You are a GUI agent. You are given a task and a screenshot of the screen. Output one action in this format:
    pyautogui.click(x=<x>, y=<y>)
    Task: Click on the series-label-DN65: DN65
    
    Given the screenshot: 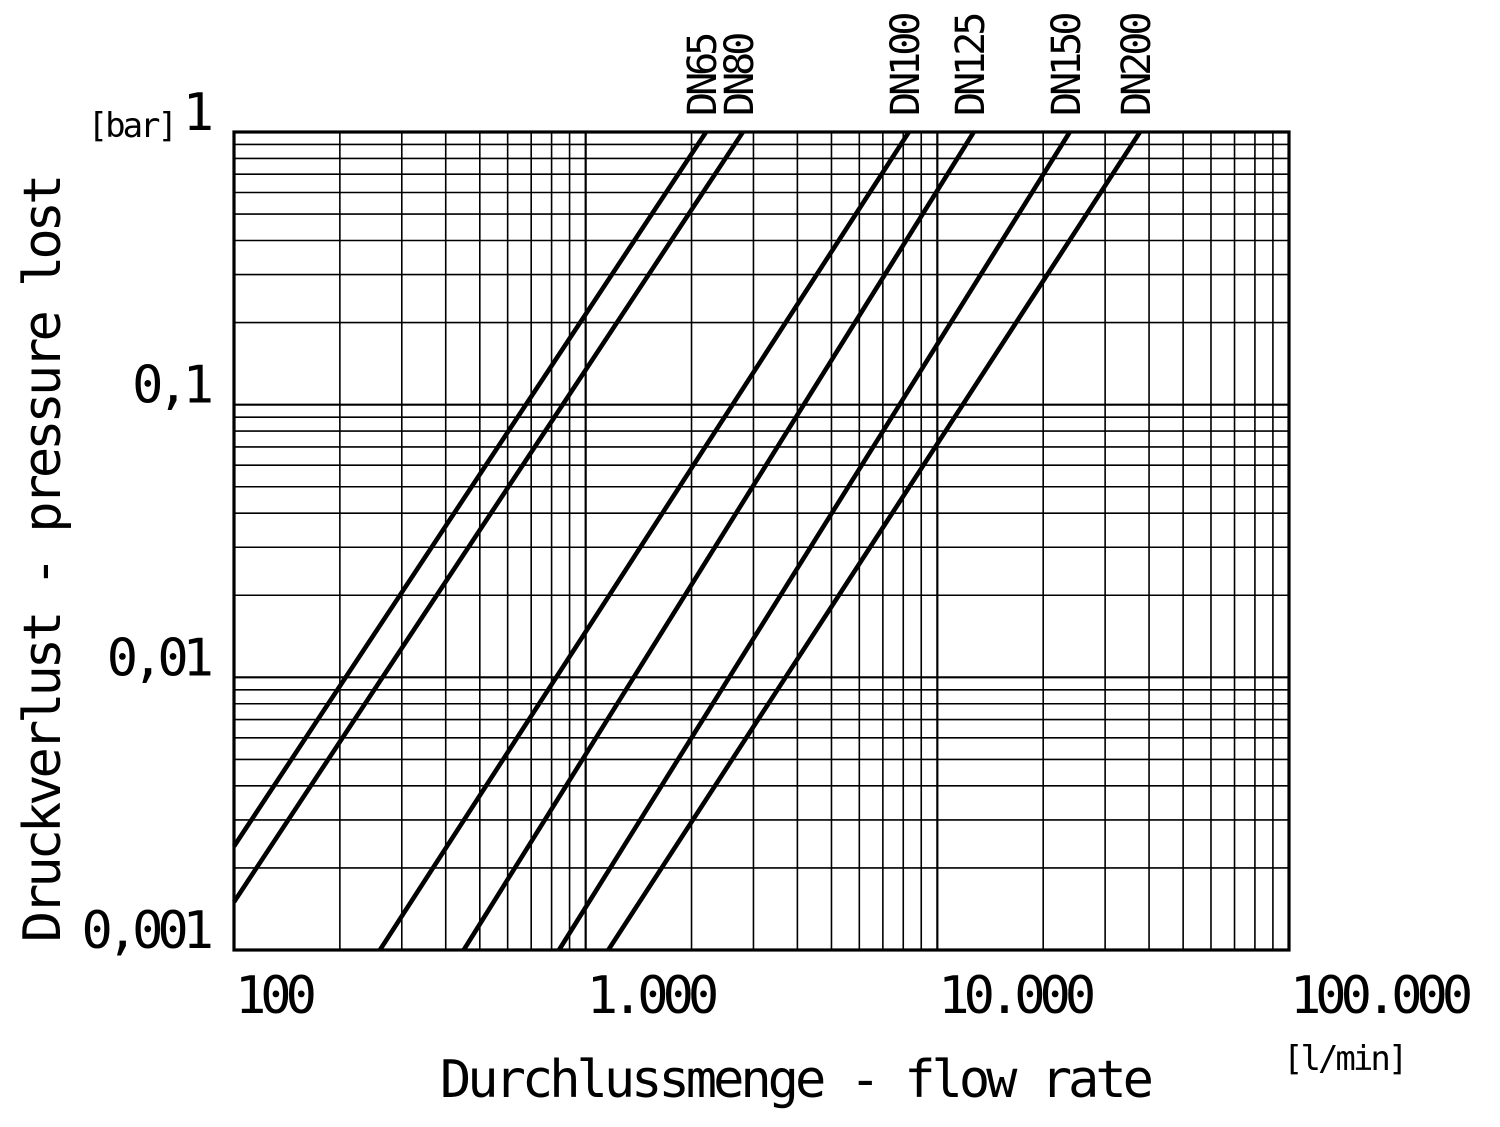 What is the action you would take?
    pyautogui.click(x=703, y=75)
    